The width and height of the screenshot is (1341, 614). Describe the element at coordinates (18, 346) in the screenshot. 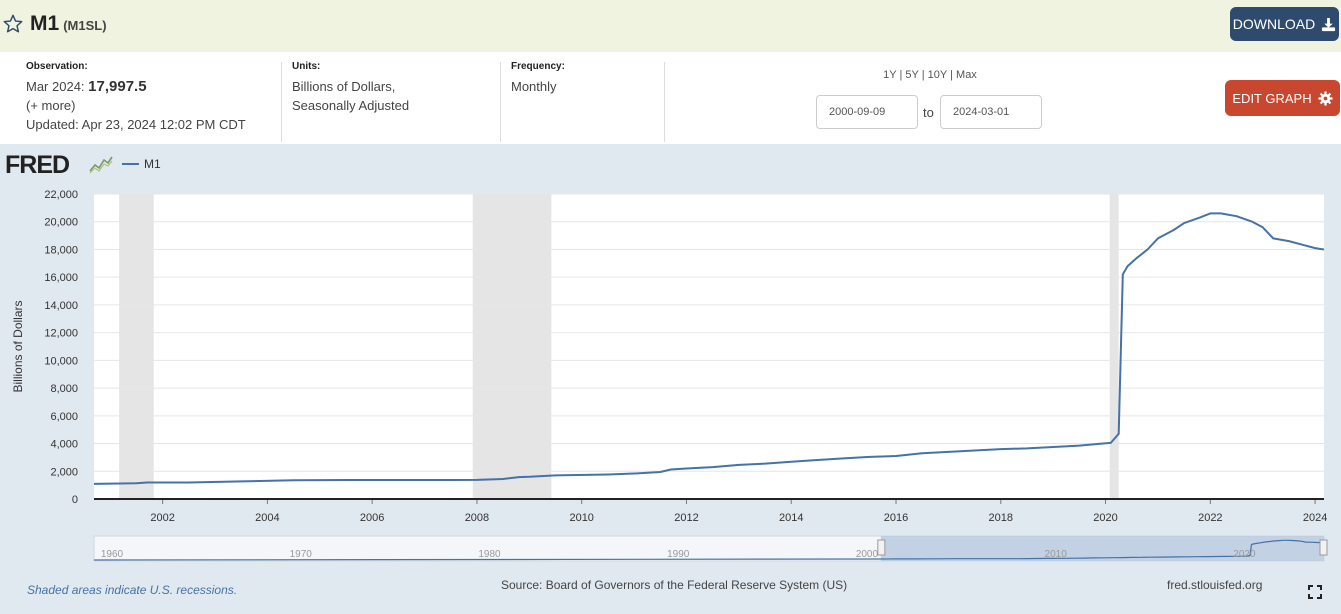

I see `y-axis-label: Billions of Dollars` at that location.